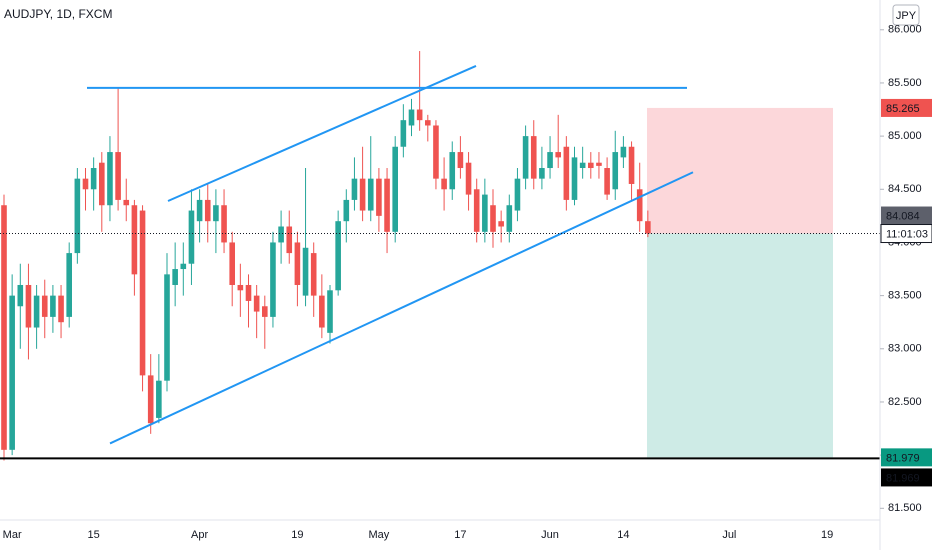 Image resolution: width=932 pixels, height=550 pixels. I want to click on y-tick-label: 81.500, so click(905, 508).